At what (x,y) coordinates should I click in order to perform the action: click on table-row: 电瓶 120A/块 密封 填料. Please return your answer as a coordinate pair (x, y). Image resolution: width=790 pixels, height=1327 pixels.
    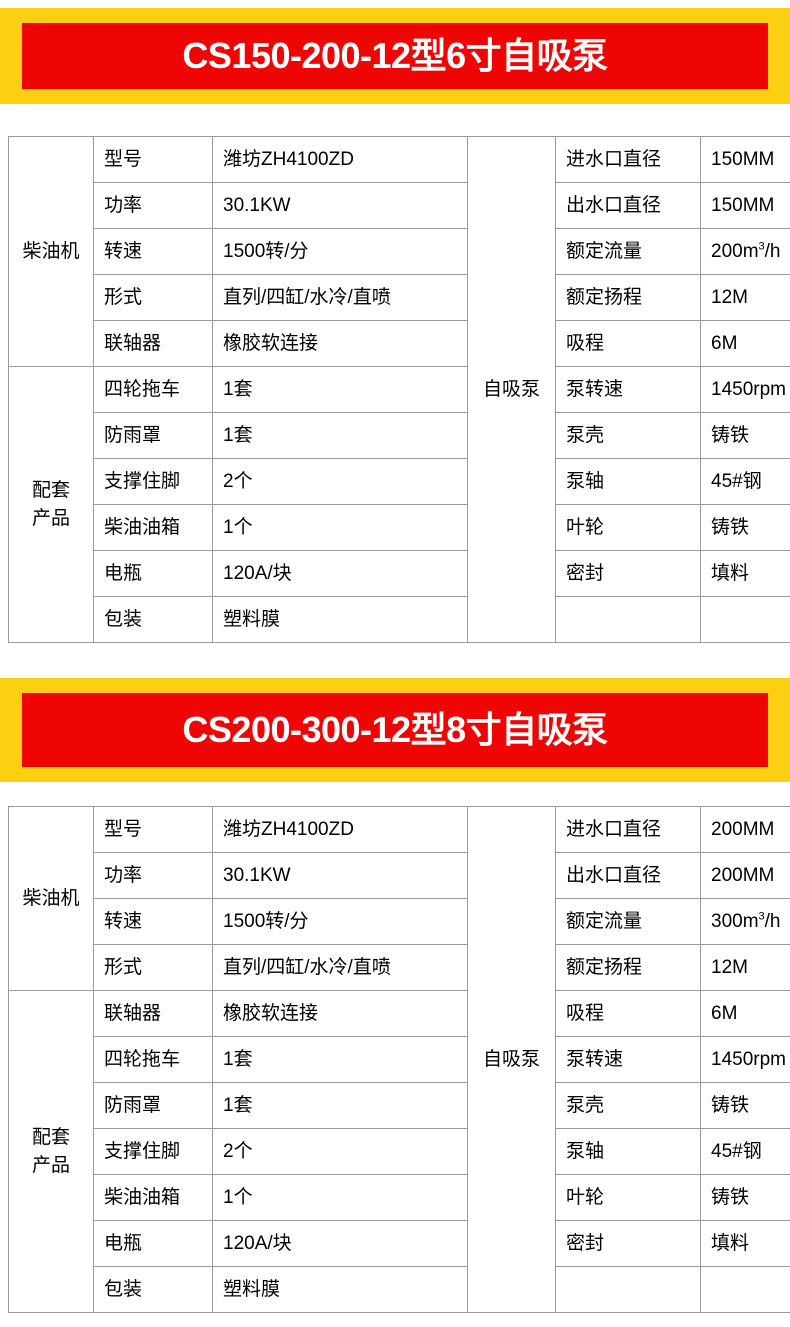
    Looking at the image, I should click on (399, 573).